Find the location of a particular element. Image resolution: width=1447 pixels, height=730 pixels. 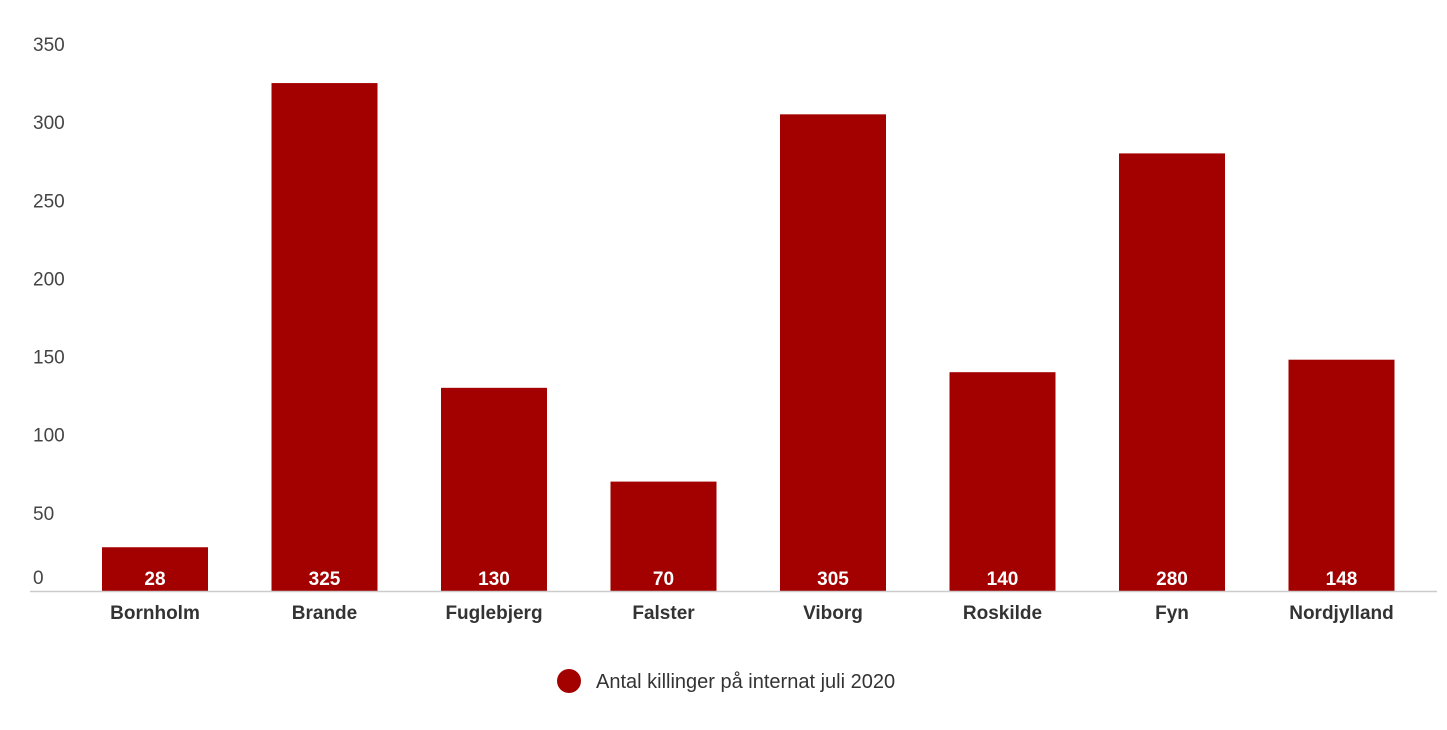

data-labels-group: 28 325 130 70 305 140 280 148 is located at coordinates (750, 579).